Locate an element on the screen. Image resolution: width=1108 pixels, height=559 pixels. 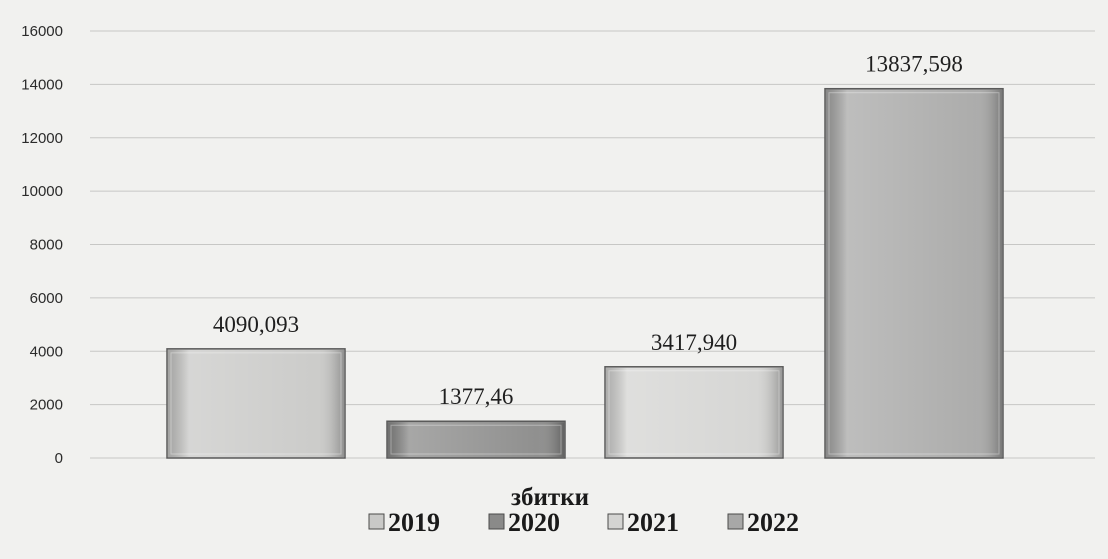
legend-label-2021: 2021 is located at coordinates (653, 522).